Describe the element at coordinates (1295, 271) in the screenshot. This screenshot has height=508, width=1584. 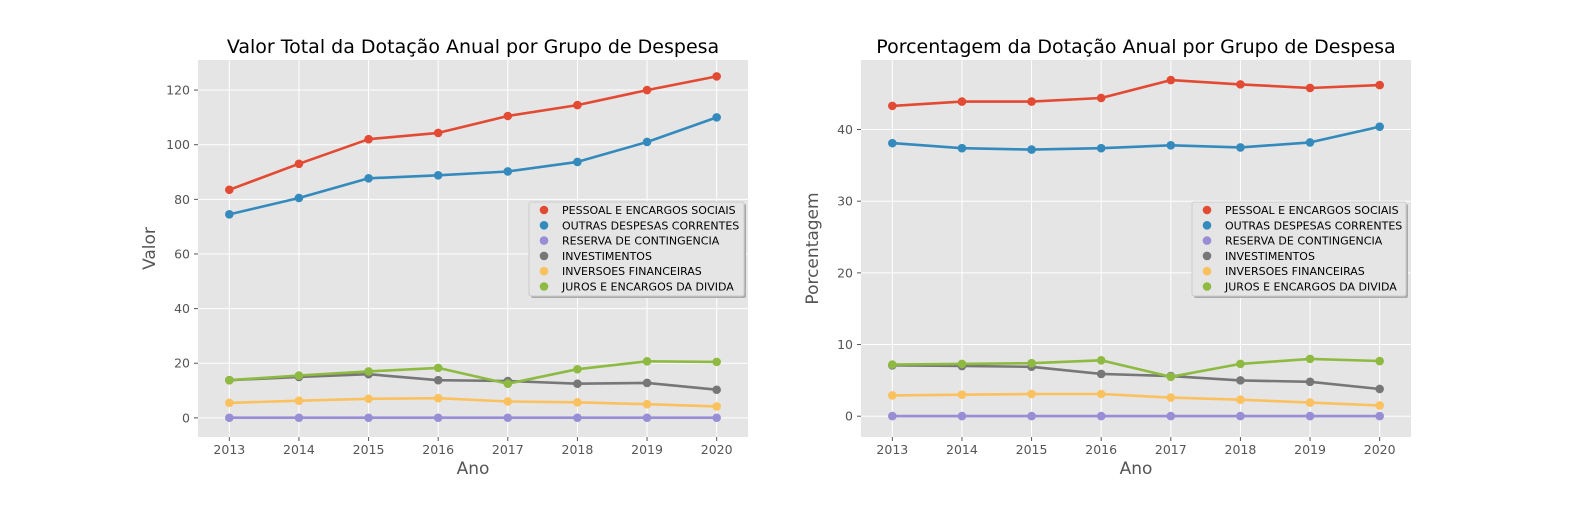
I see `legend-label: INVERSOES FINANCEIRAS` at that location.